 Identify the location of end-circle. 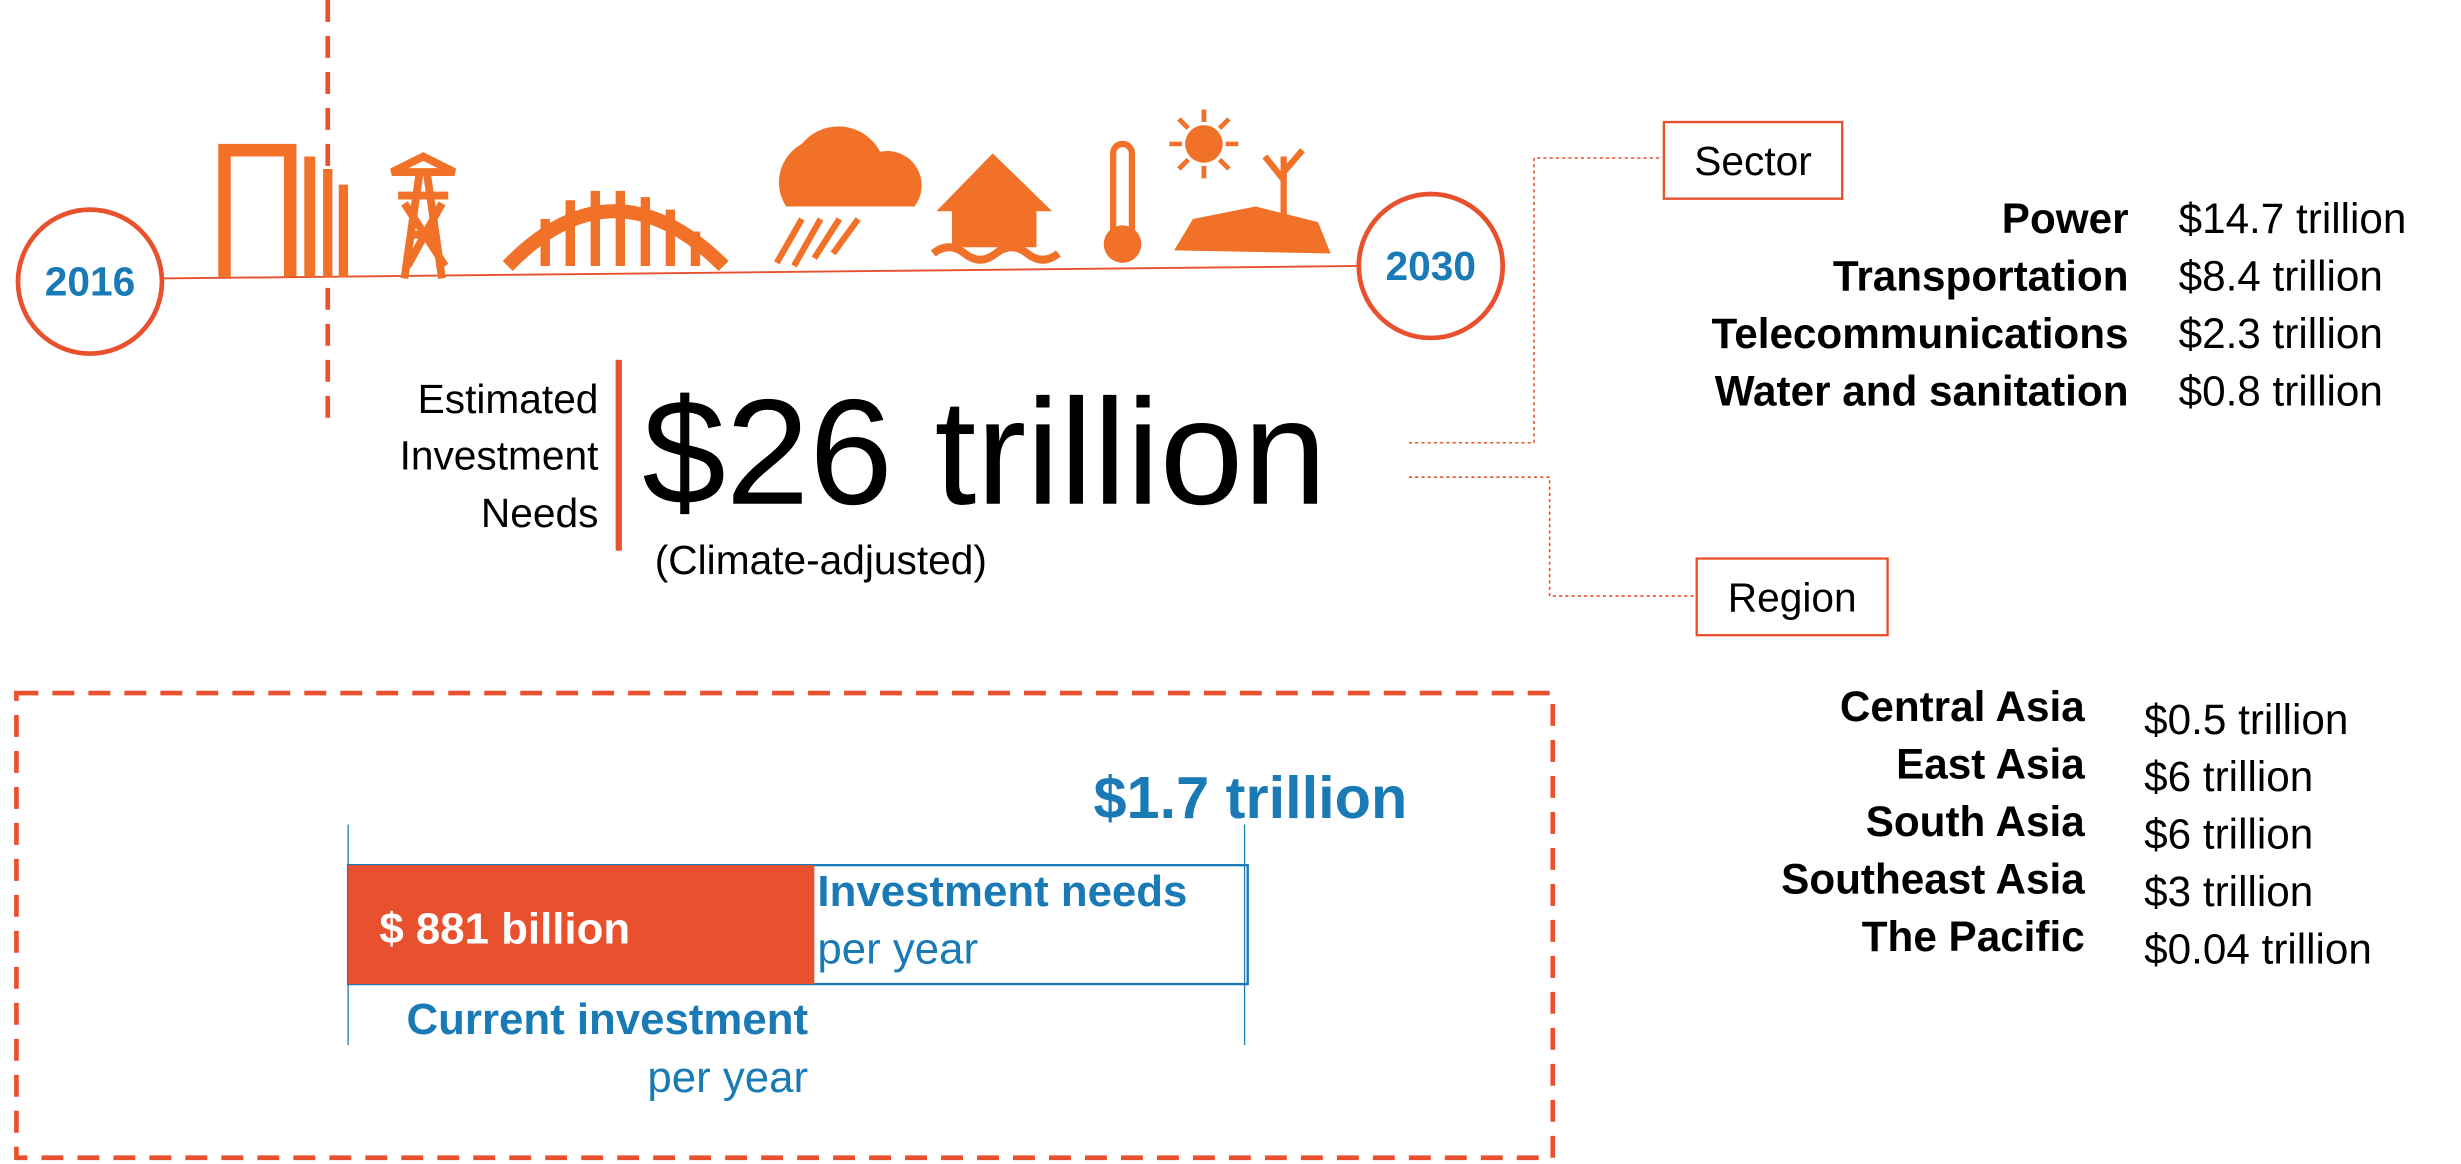
(1431, 266).